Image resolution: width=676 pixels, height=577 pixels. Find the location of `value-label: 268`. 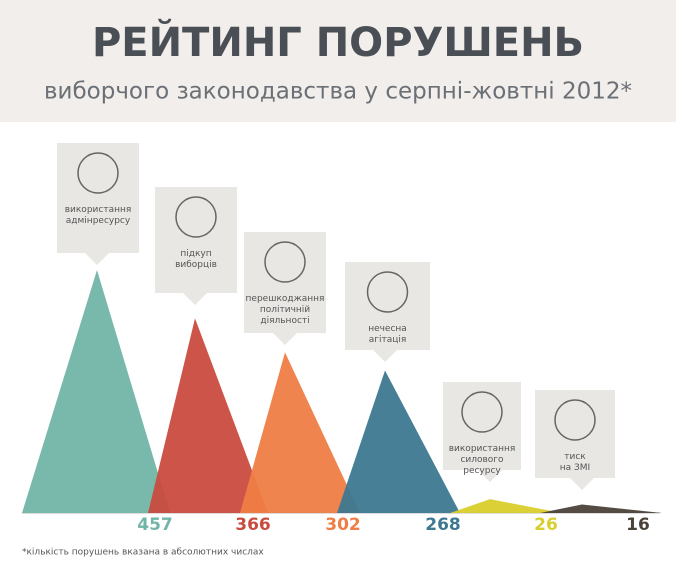

value-label: 268 is located at coordinates (443, 525).